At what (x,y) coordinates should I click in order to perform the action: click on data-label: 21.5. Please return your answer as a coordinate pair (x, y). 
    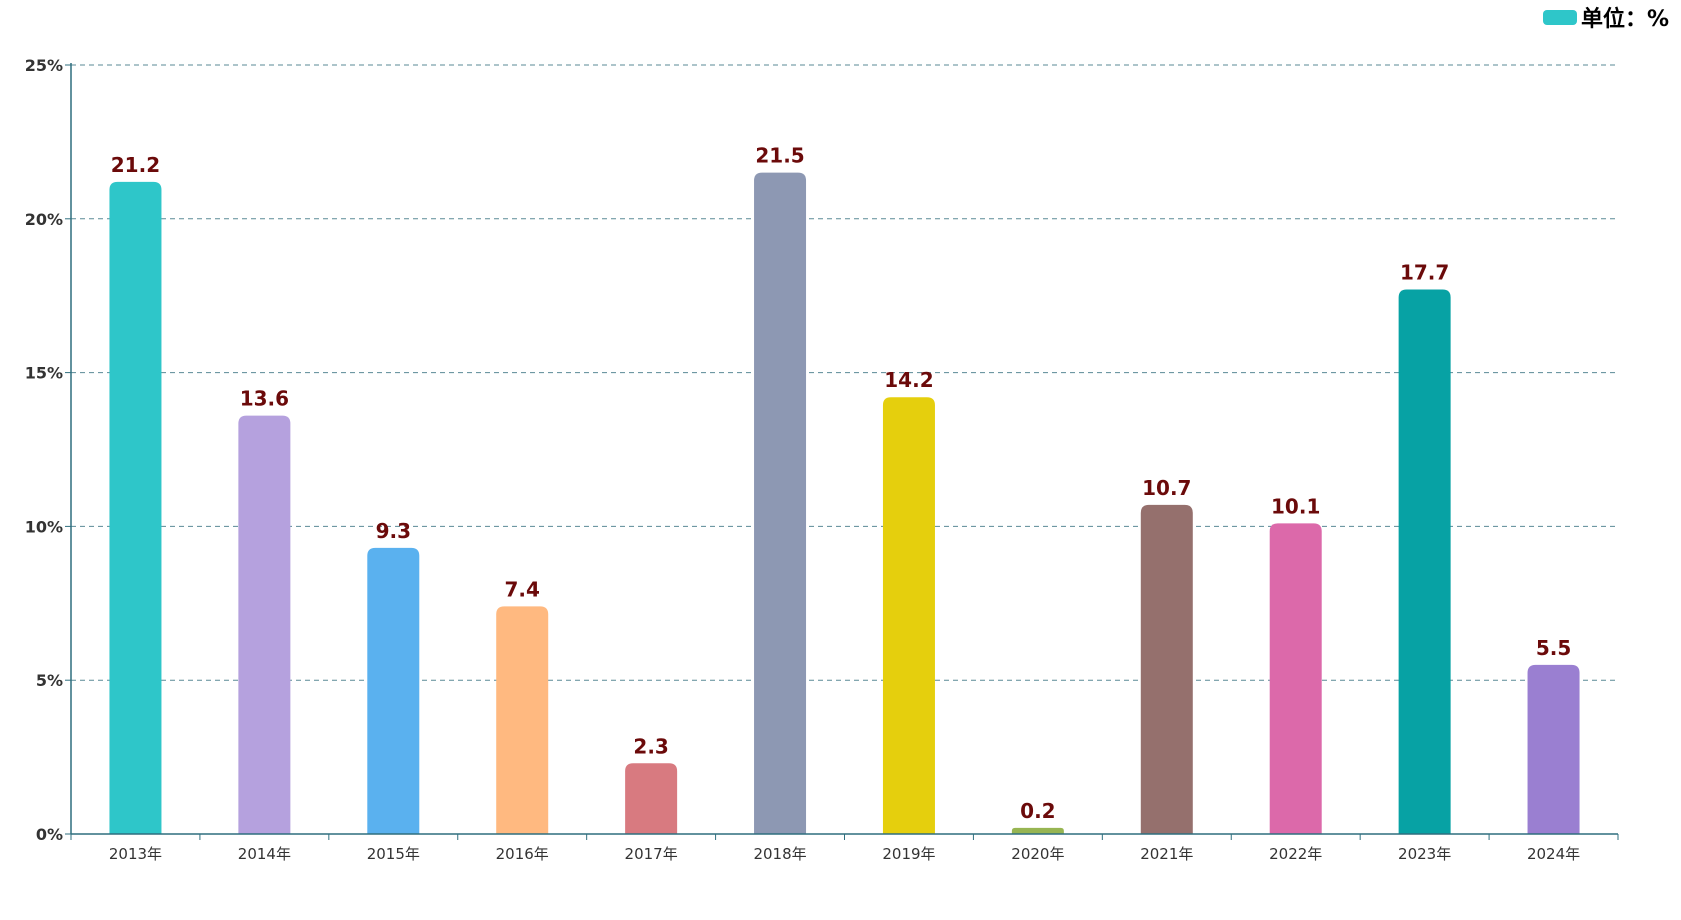
    Looking at the image, I should click on (779, 156).